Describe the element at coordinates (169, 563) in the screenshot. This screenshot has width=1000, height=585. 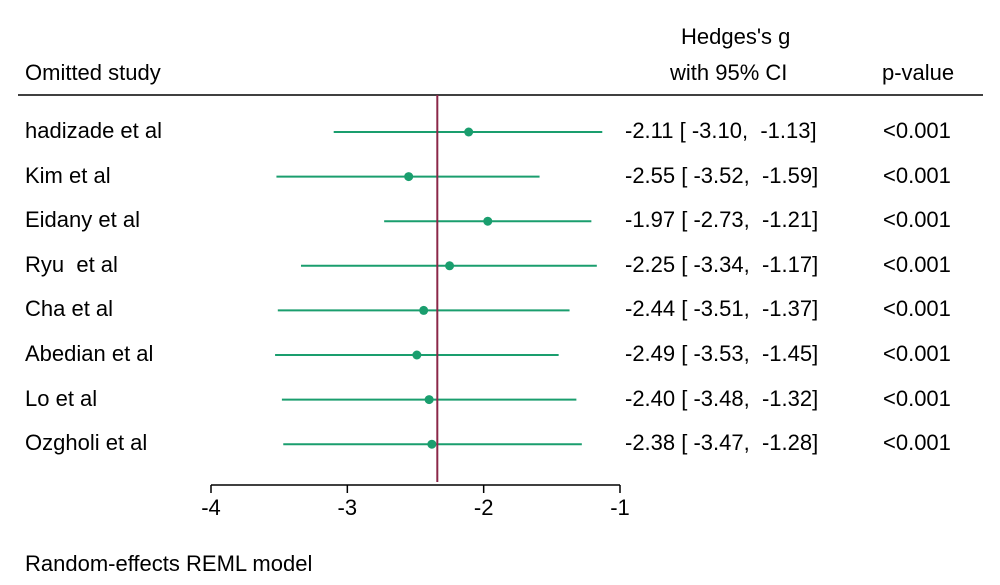
I see `model-note: Random-effects REML model` at that location.